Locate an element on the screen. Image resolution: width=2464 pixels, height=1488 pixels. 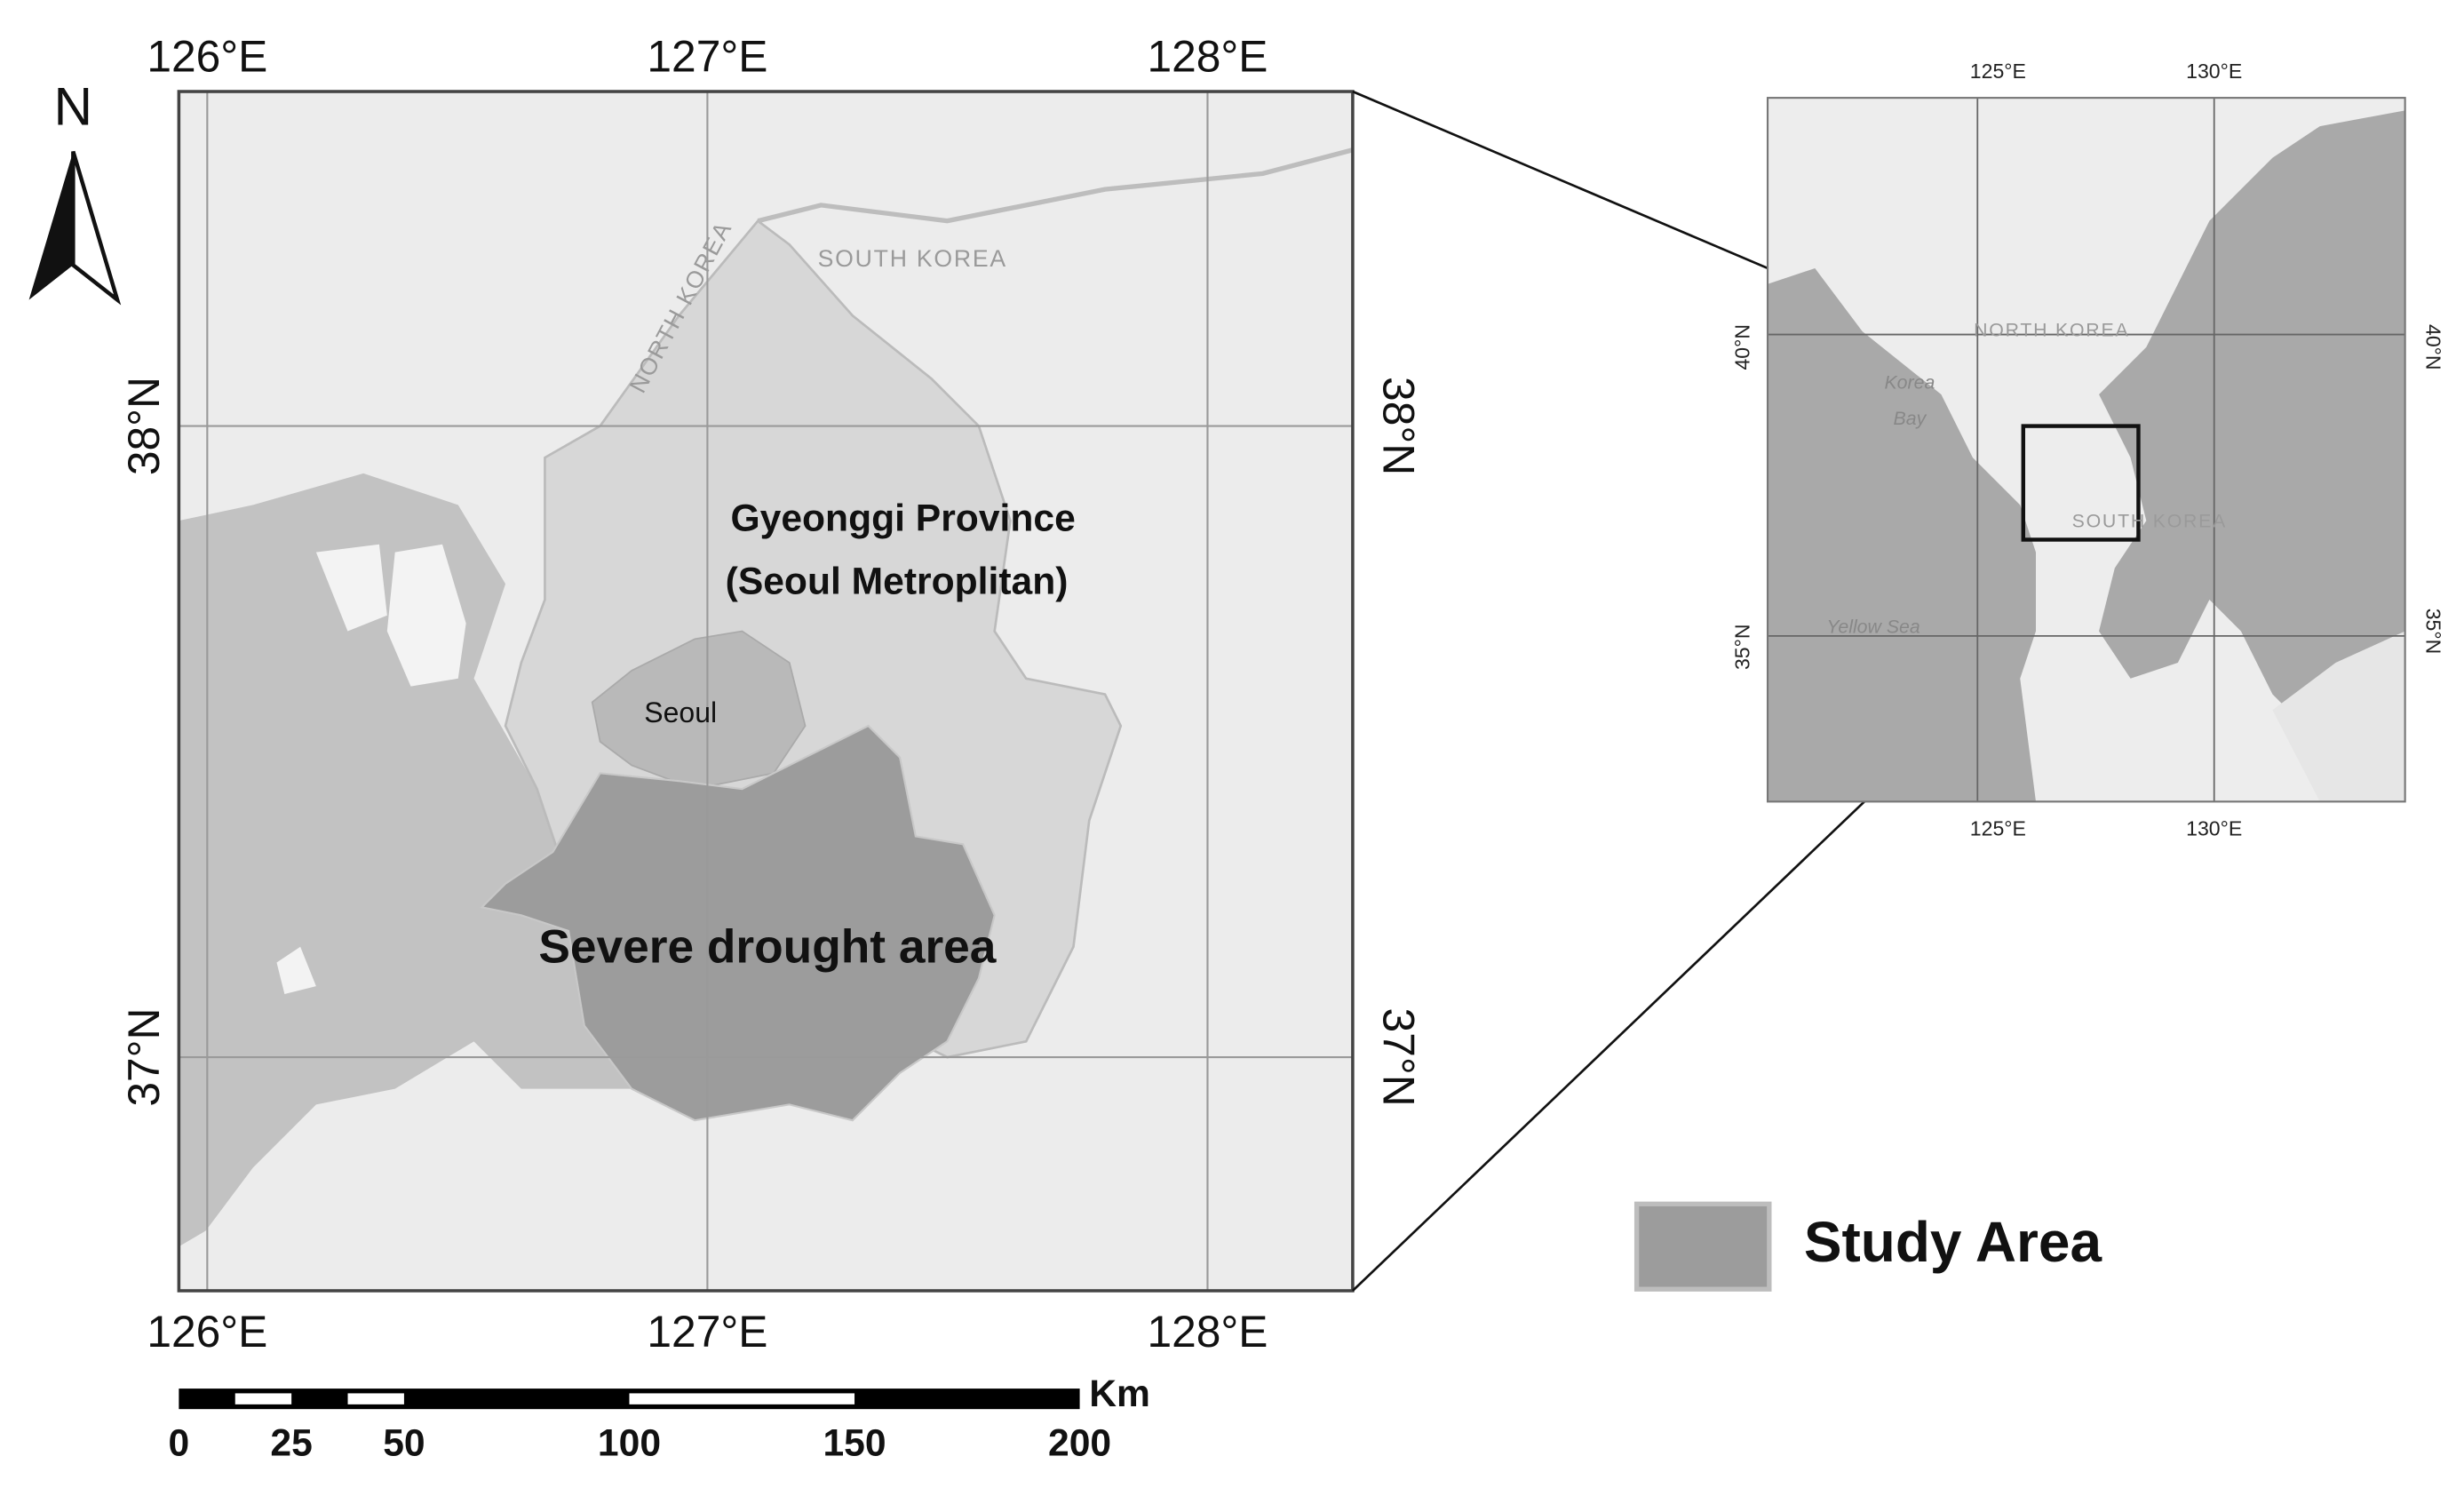
scale-tick-label: 150 is located at coordinates (854, 1442).